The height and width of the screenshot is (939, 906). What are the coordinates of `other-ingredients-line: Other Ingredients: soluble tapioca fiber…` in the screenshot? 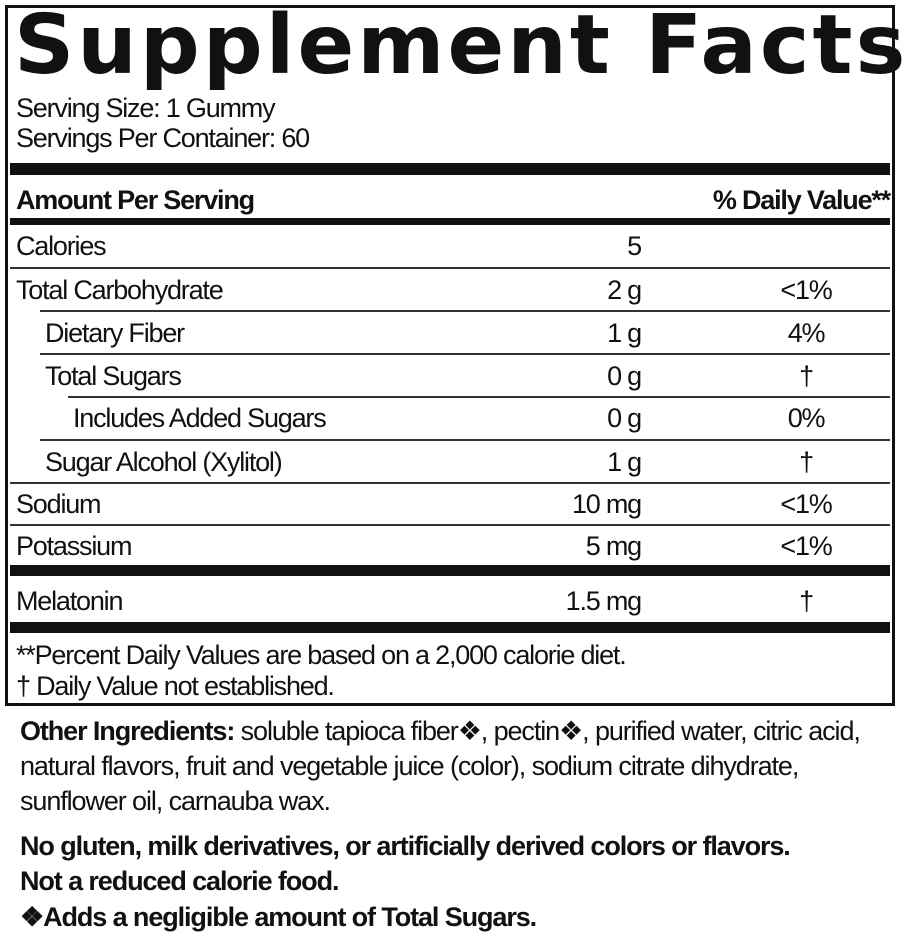 It's located at (440, 731).